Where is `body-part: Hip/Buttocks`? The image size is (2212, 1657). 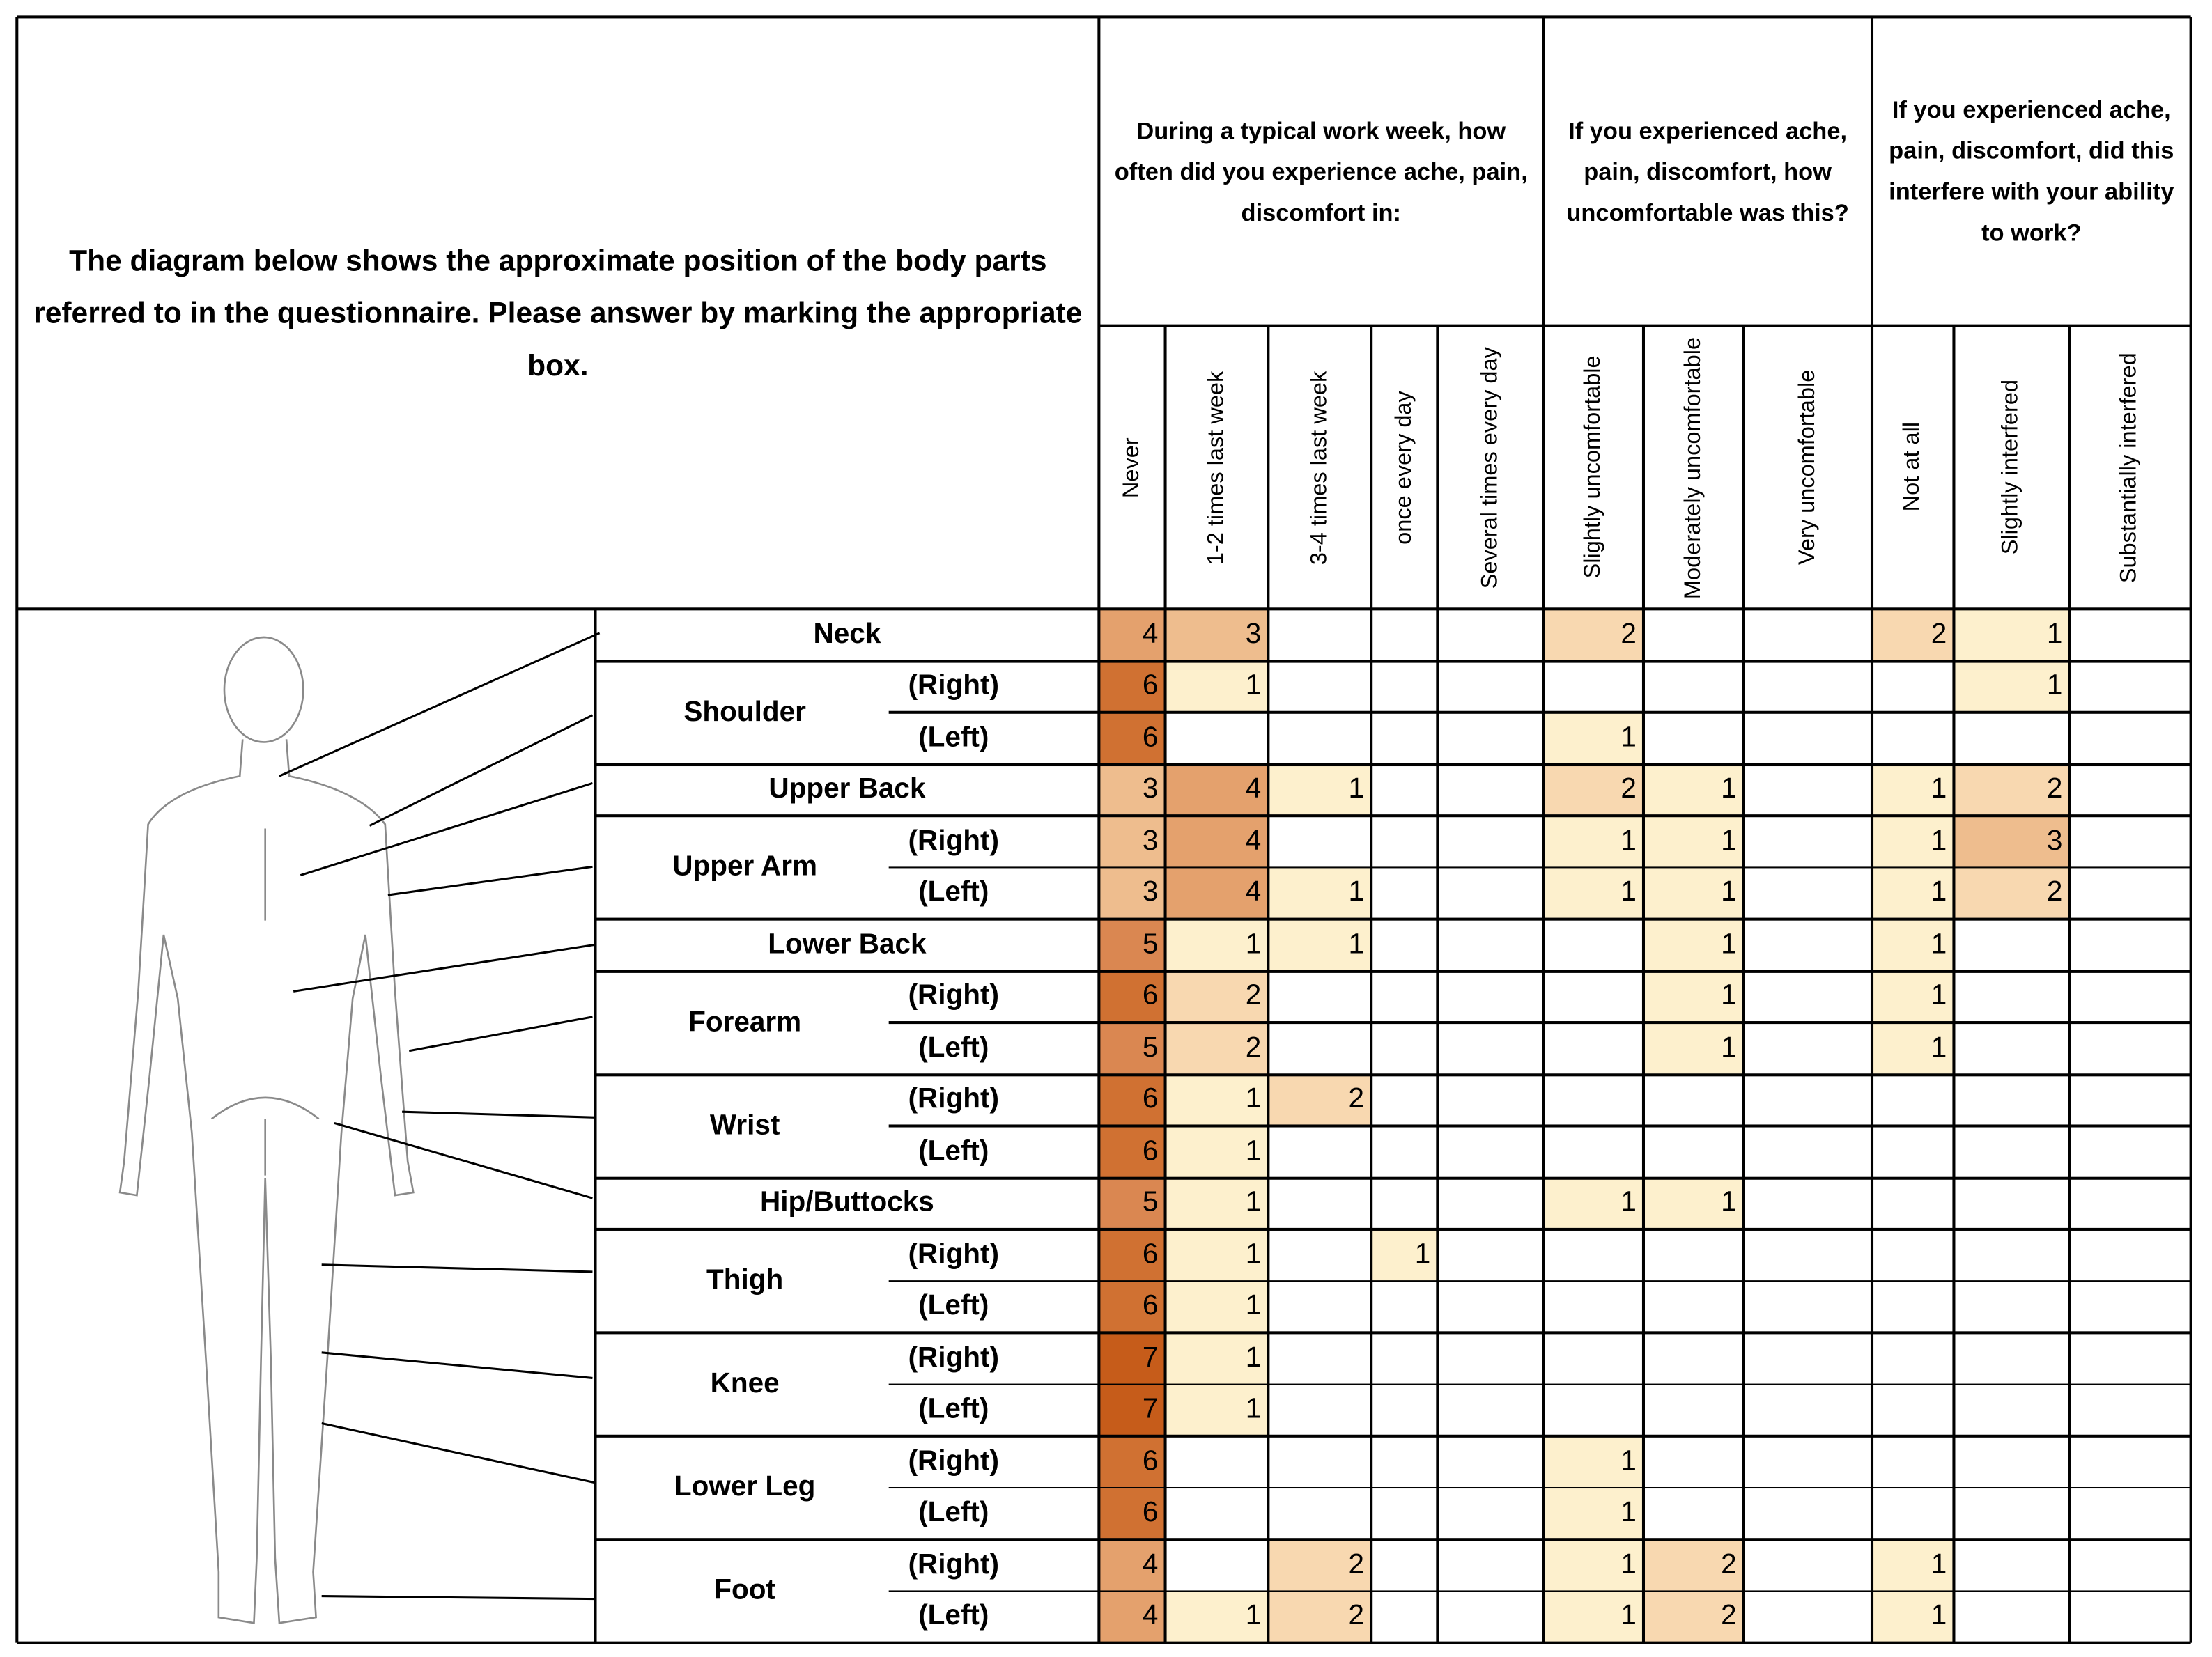 body-part: Hip/Buttocks is located at coordinates (847, 1203).